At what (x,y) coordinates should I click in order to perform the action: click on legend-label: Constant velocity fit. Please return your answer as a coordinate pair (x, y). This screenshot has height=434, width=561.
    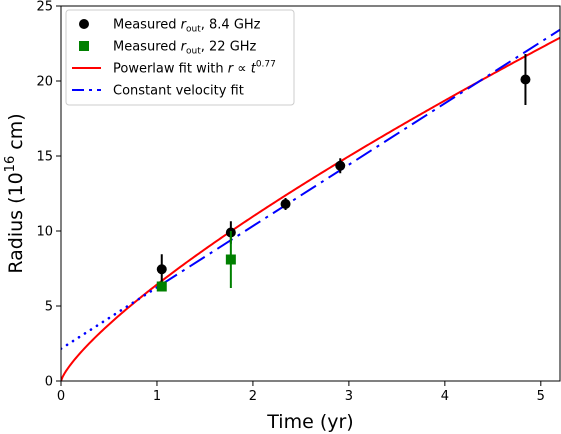
    Looking at the image, I should click on (178, 91).